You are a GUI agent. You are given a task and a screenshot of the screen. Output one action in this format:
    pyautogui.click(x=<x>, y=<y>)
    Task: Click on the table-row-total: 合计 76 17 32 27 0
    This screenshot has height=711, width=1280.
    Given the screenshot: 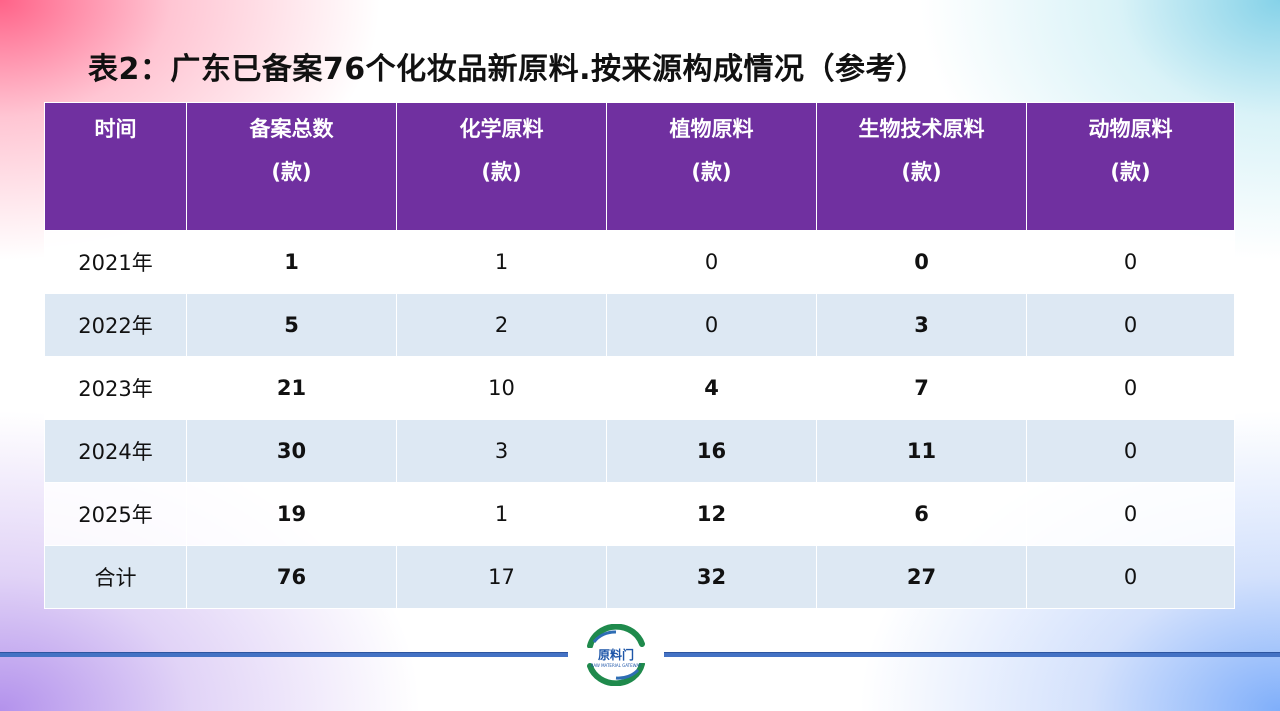 What is the action you would take?
    pyautogui.click(x=639, y=577)
    